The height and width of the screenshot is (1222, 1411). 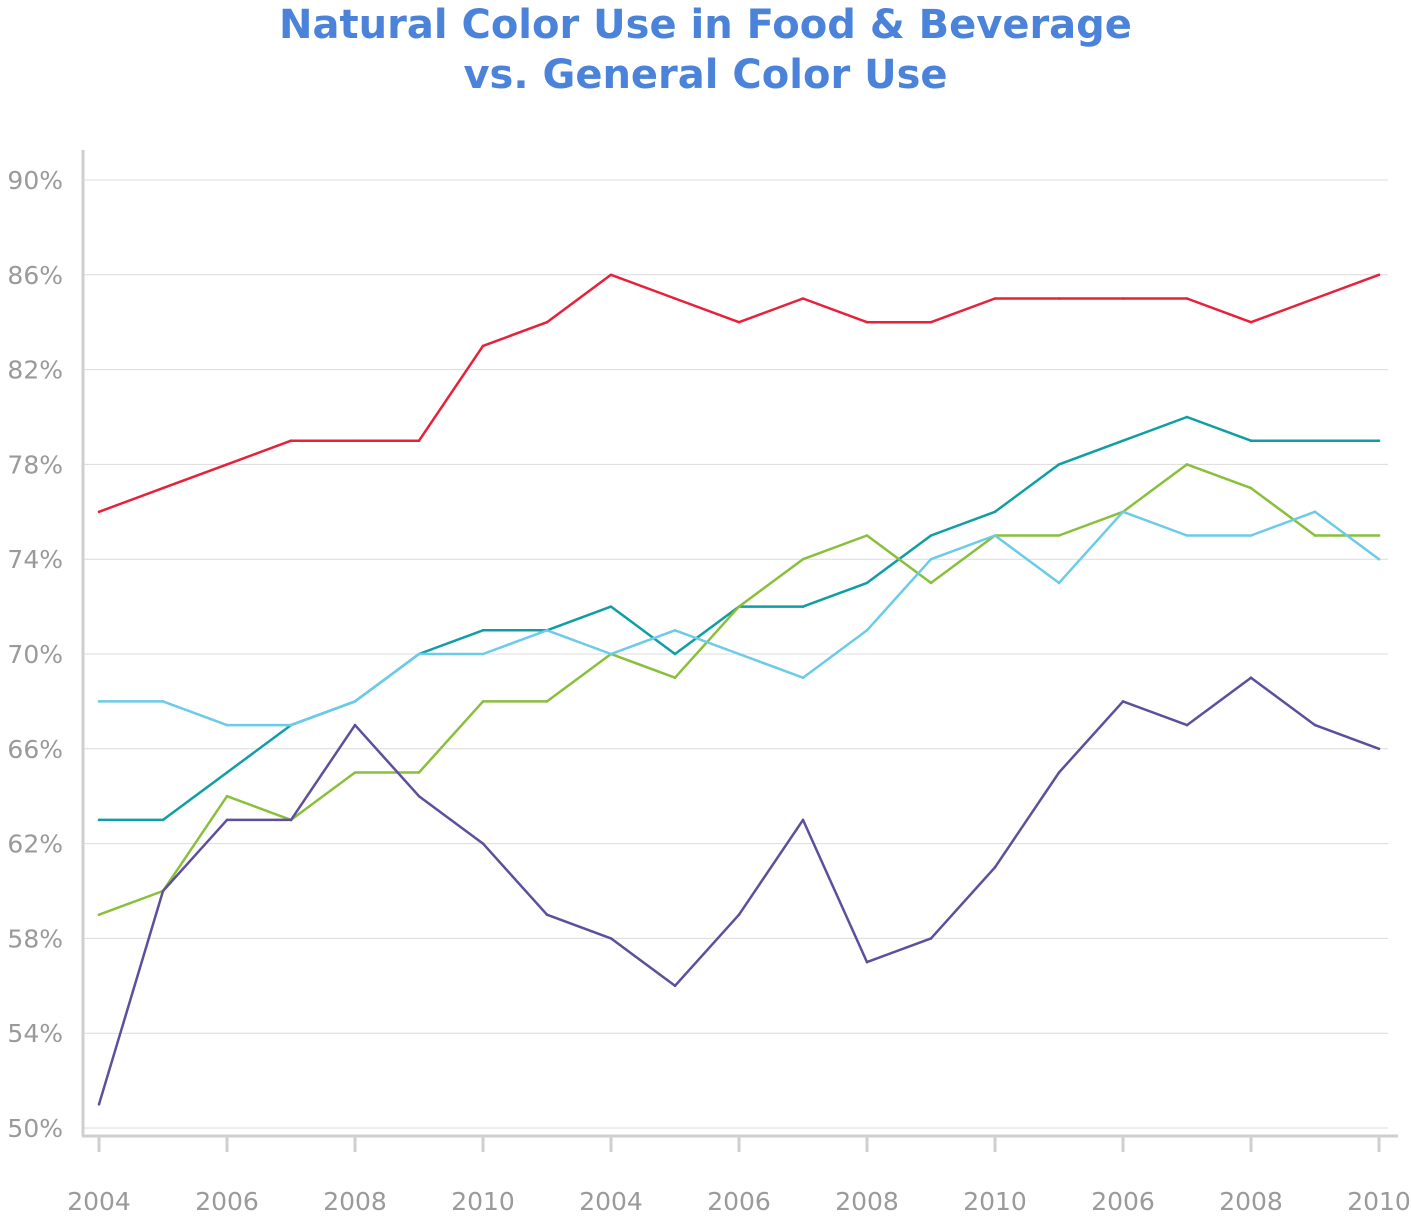 I want to click on y-tick-label: 78%, so click(x=35, y=464).